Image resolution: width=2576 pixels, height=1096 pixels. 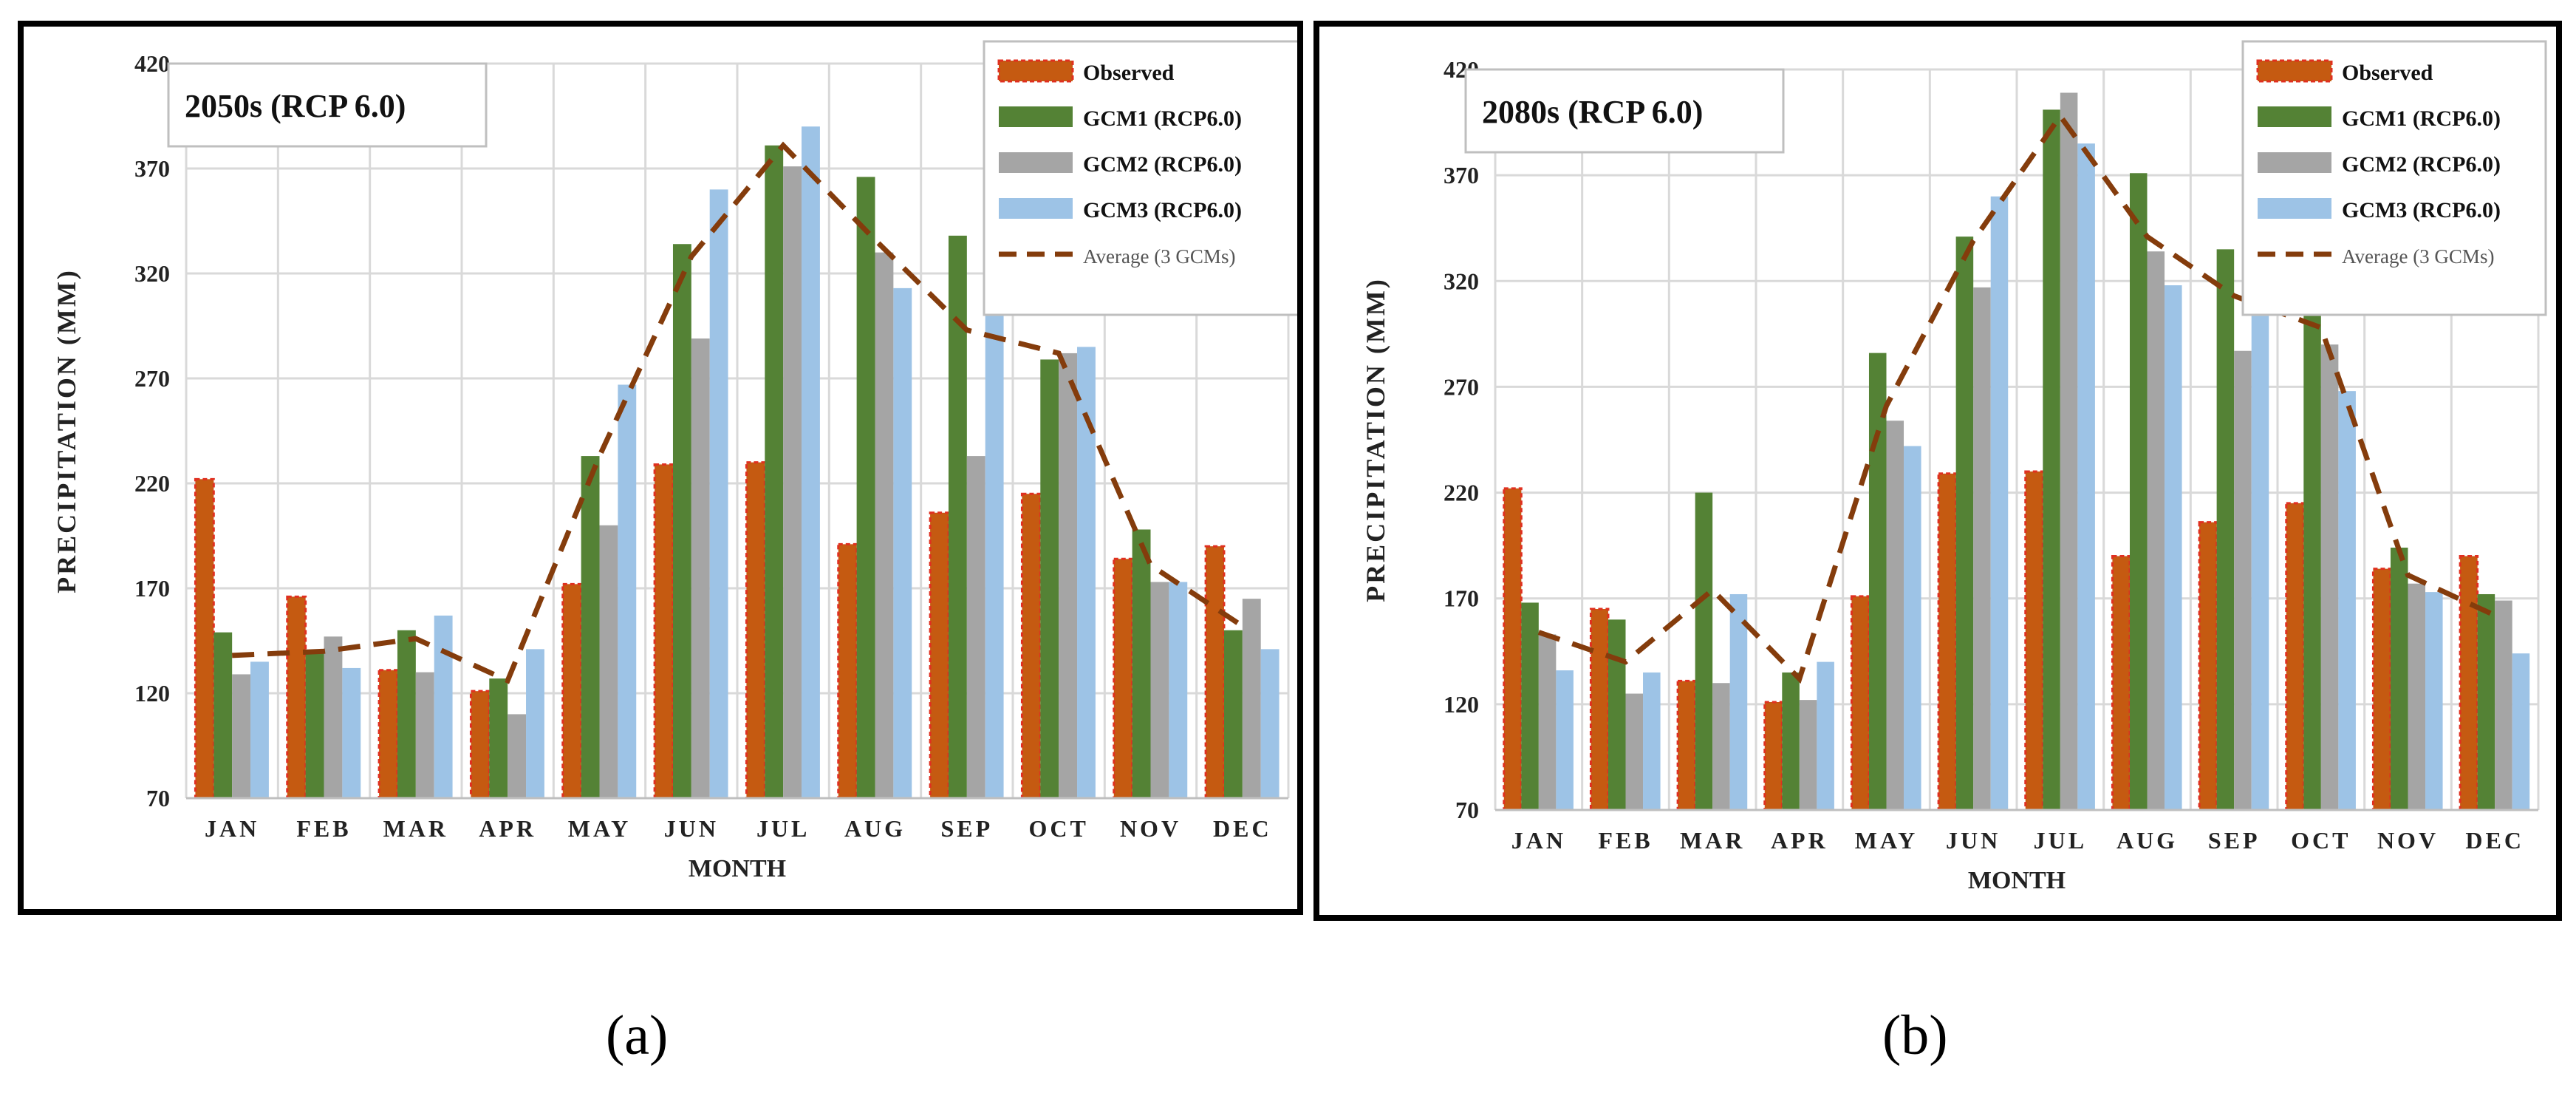 I want to click on x-tick-label: JUL, so click(x=783, y=828).